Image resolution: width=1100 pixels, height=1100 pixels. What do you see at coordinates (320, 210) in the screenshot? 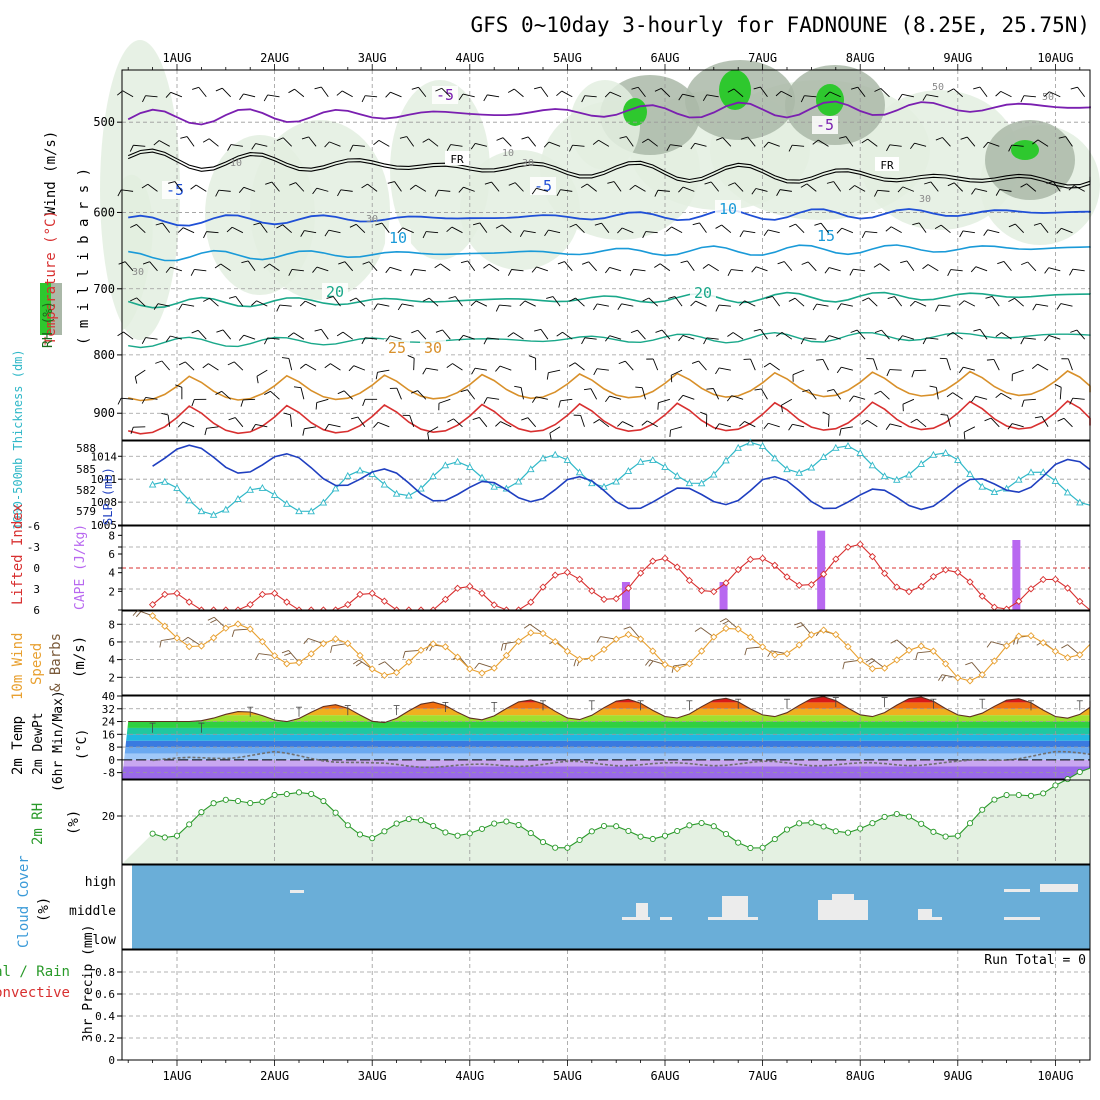
I see `rh-shade` at bounding box center [320, 210].